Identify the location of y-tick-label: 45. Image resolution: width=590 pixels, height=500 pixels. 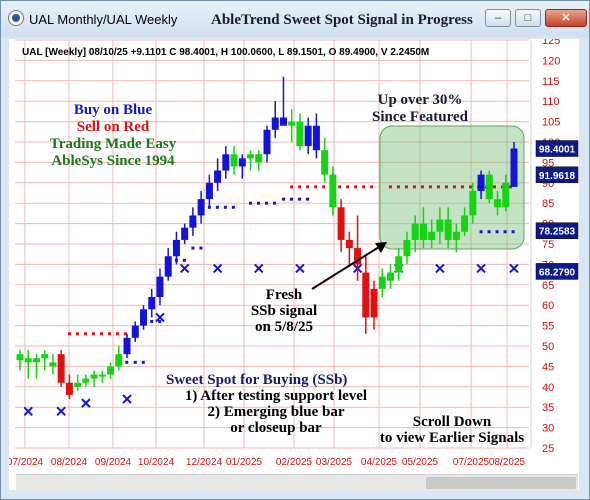
(548, 367).